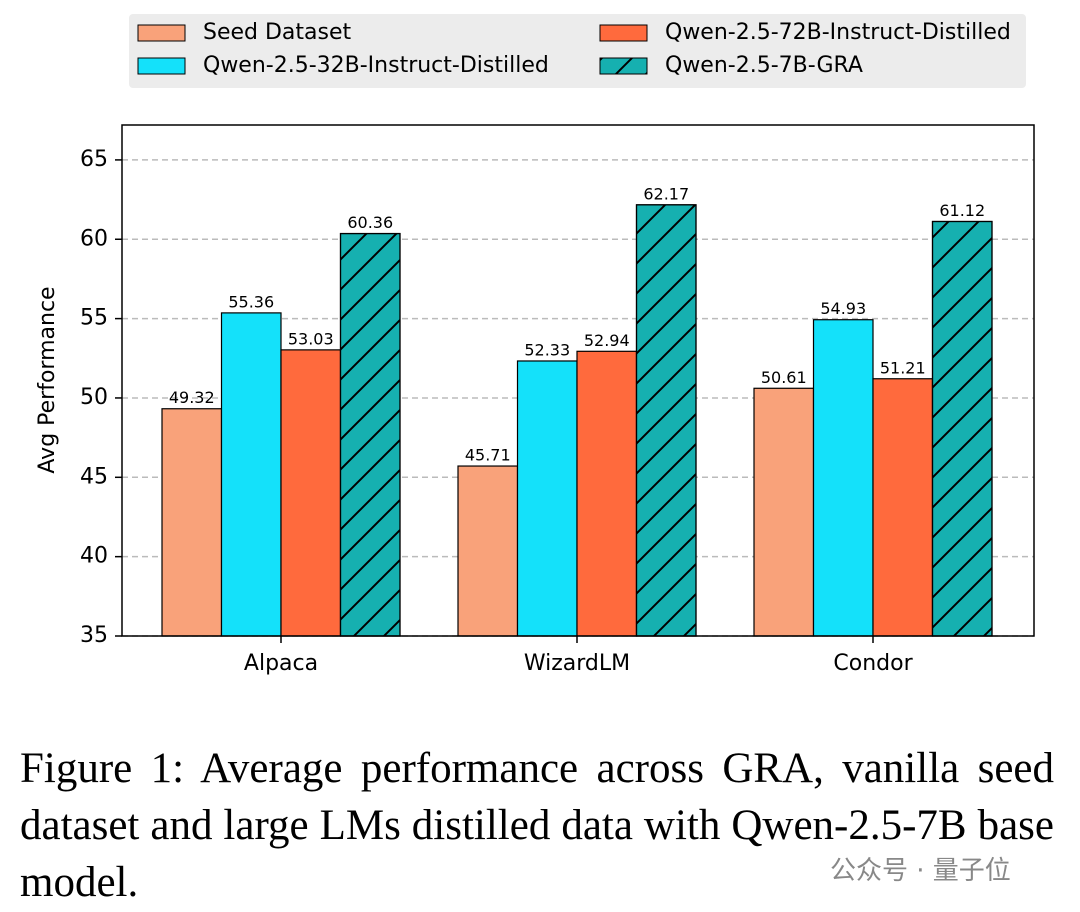 The width and height of the screenshot is (1080, 912). Describe the element at coordinates (47, 379) in the screenshot. I see `y-axis-label: Avg Performance` at that location.